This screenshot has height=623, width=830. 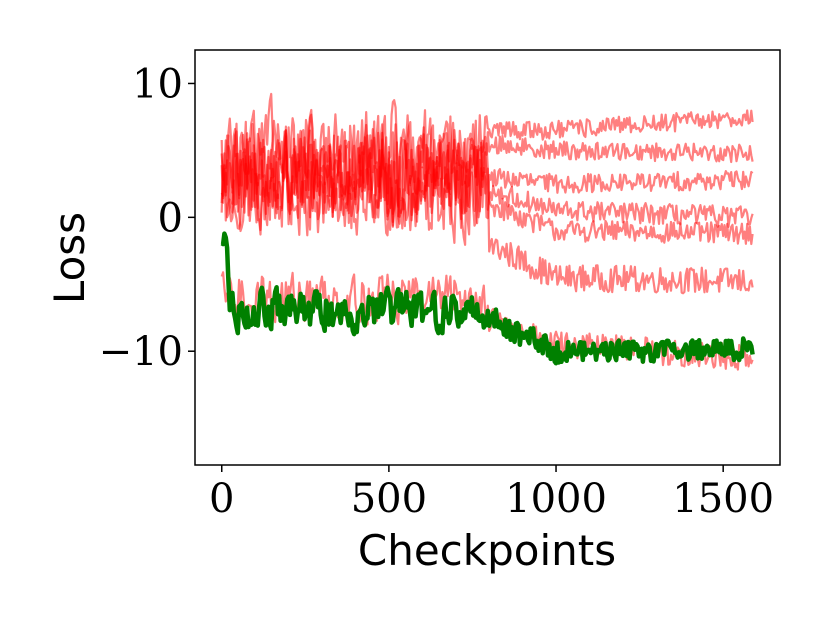 What do you see at coordinates (389, 499) in the screenshot?
I see `x-tick-label: 500` at bounding box center [389, 499].